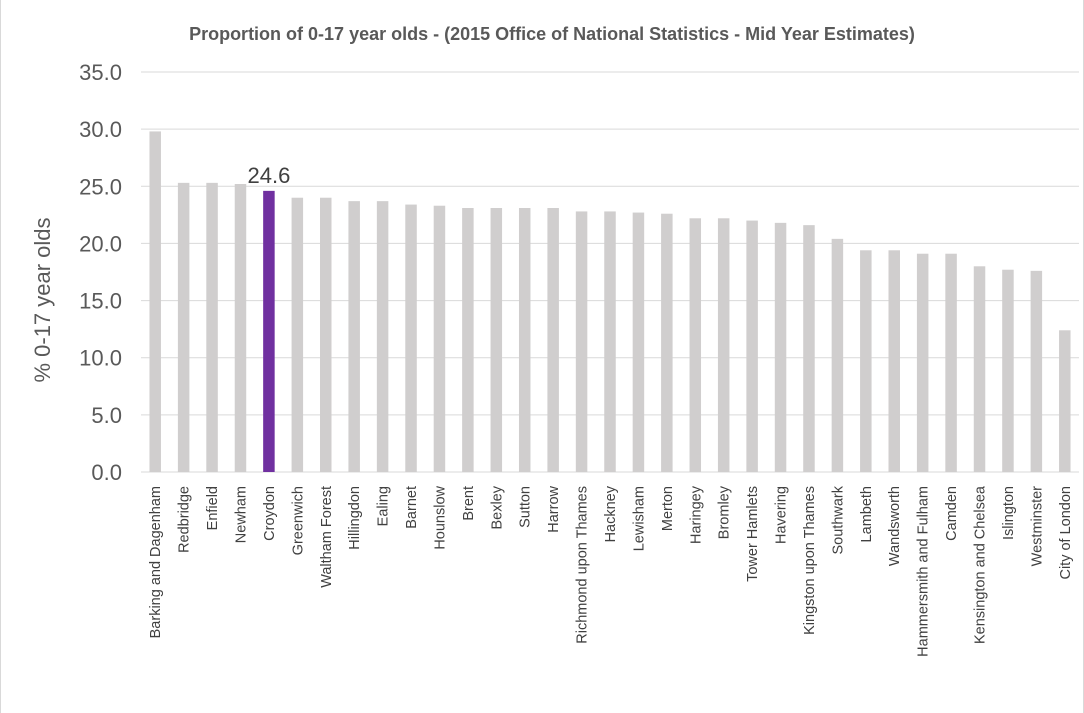 Image resolution: width=1084 pixels, height=713 pixels. I want to click on y-tick-label: 5.0, so click(106, 415).